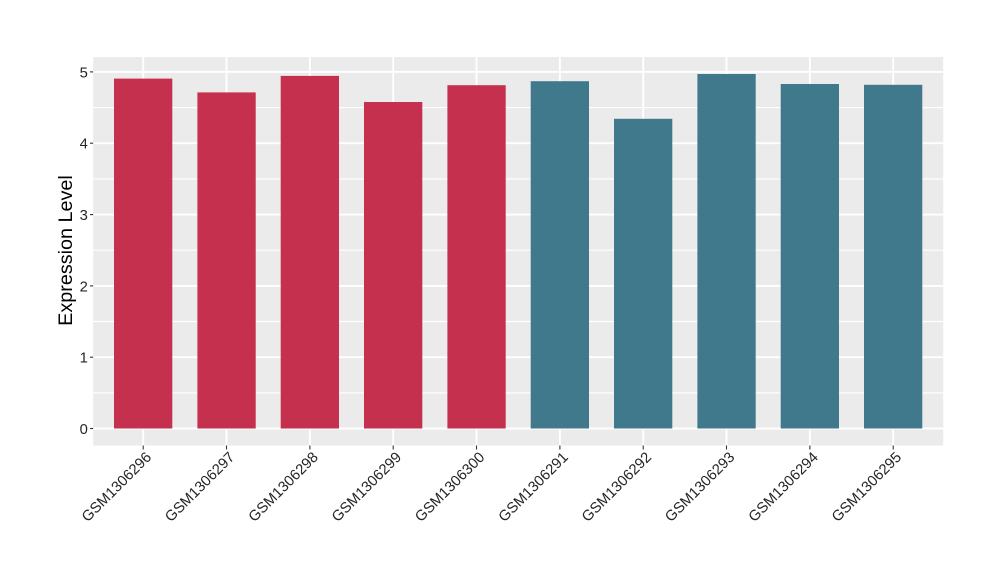  I want to click on svg-text: GSM1306291, so click(534, 488).